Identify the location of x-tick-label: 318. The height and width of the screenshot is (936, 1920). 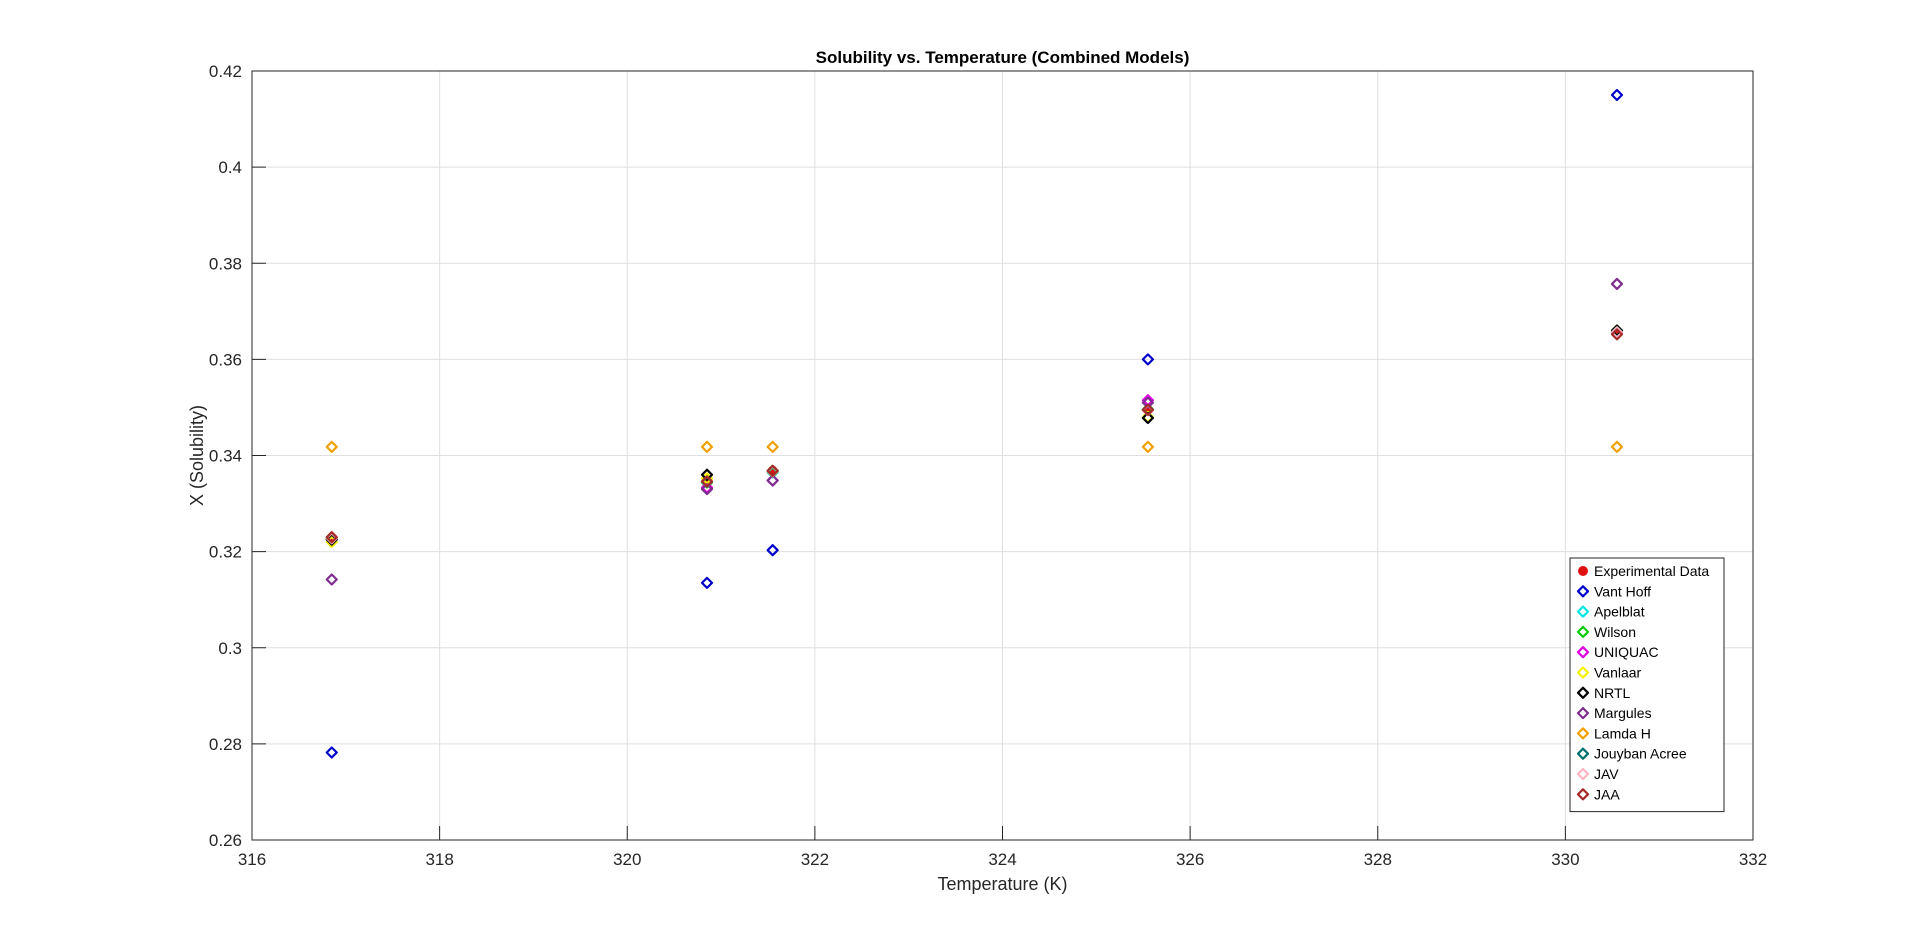
(439, 859).